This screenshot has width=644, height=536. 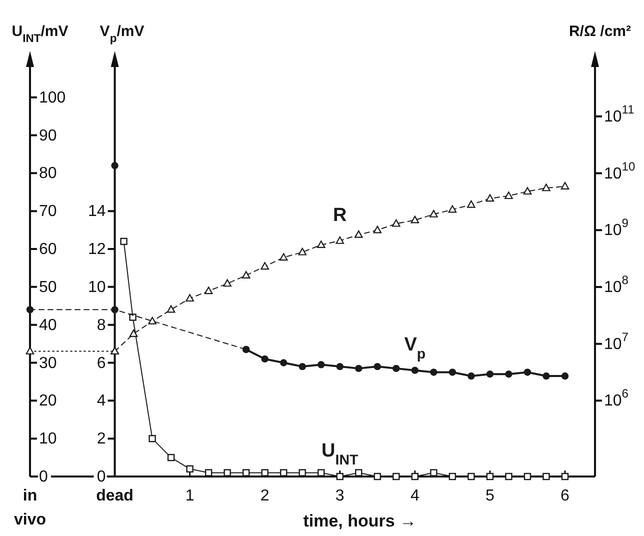 What do you see at coordinates (616, 398) in the screenshot?
I see `y2-tick-label: 10$^{6}$` at bounding box center [616, 398].